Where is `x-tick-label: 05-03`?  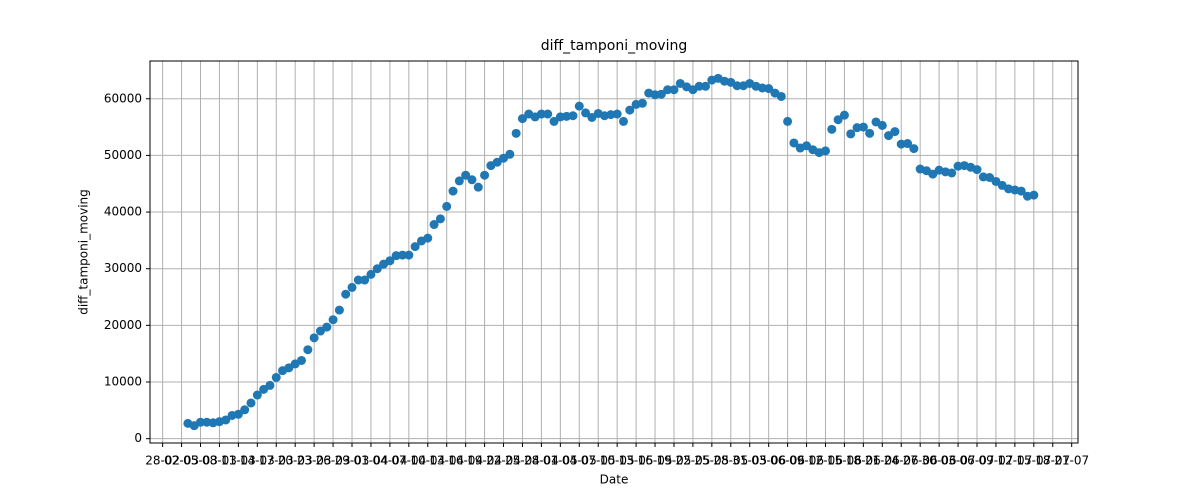 x-tick-label: 05-03 is located at coordinates (200, 461).